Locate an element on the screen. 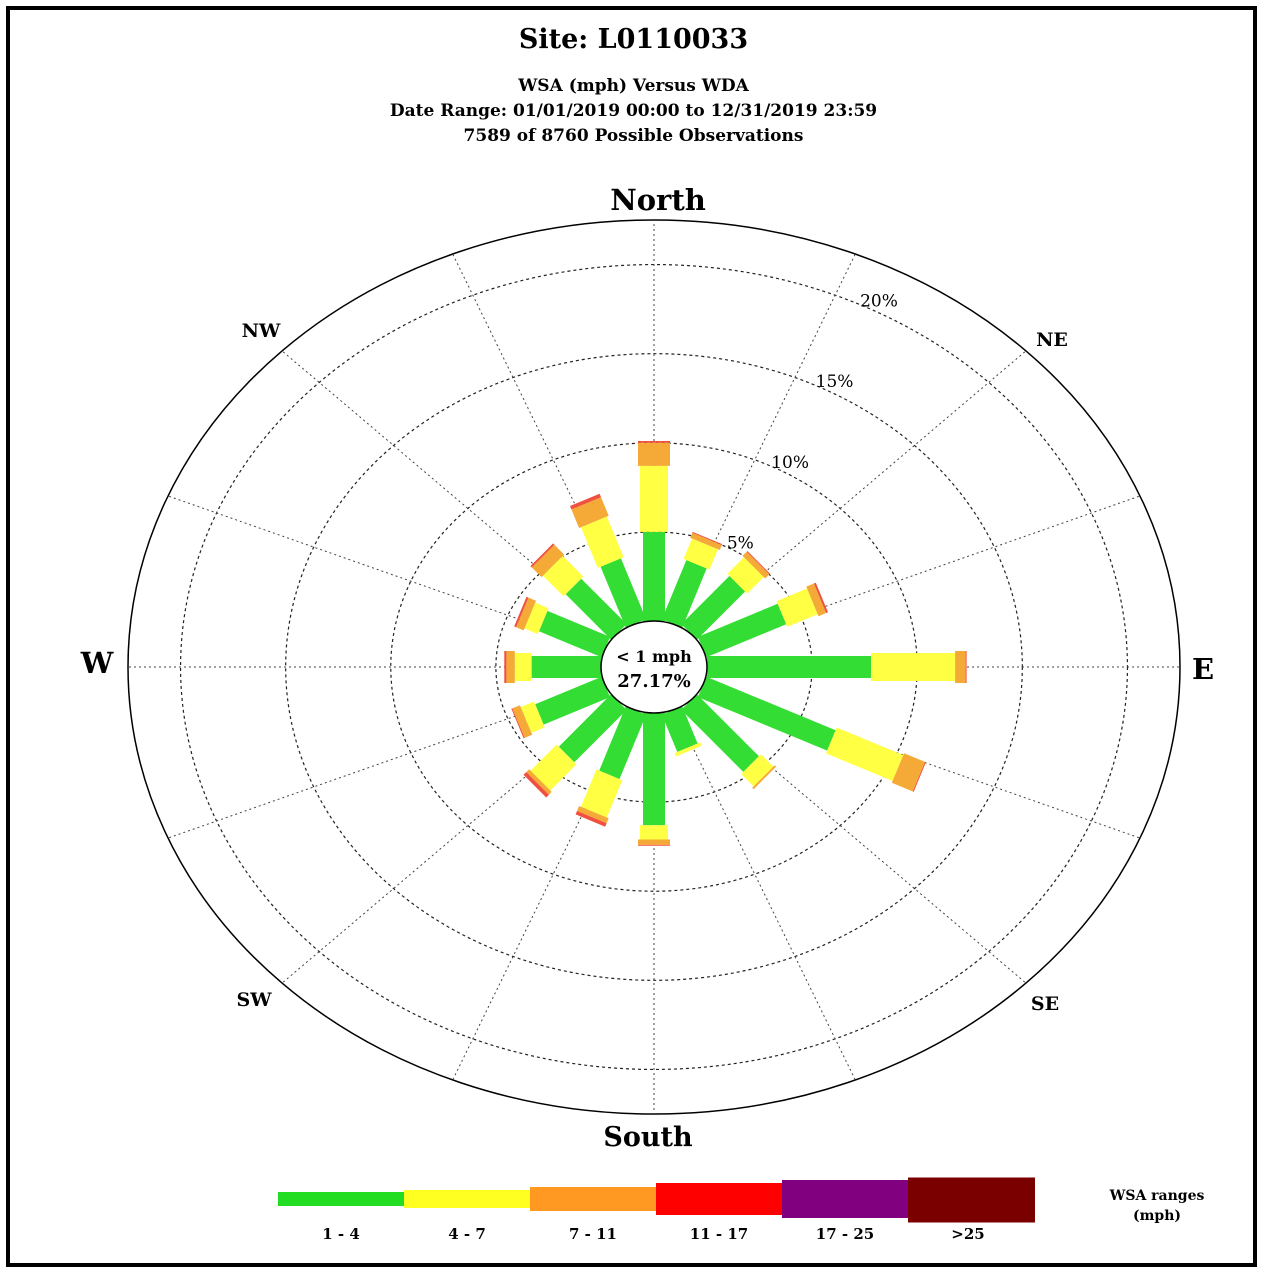 The width and height of the screenshot is (1267, 1277). direction-label-sw: SW is located at coordinates (254, 1000).